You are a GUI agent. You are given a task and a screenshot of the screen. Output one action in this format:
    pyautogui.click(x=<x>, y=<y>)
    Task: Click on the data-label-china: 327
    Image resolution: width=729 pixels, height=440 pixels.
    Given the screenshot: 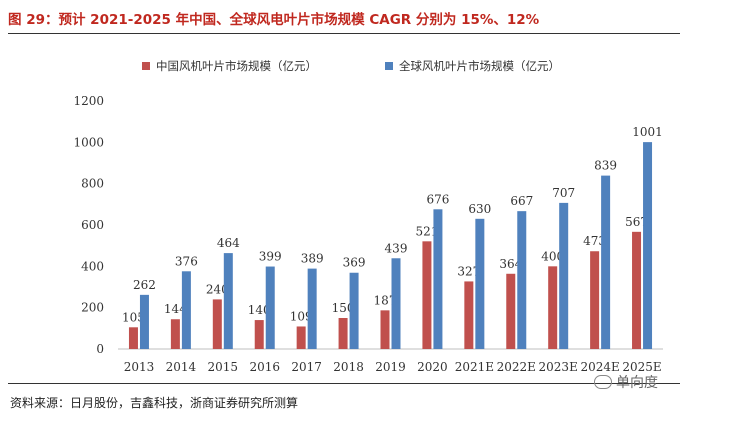 What is the action you would take?
    pyautogui.click(x=468, y=271)
    